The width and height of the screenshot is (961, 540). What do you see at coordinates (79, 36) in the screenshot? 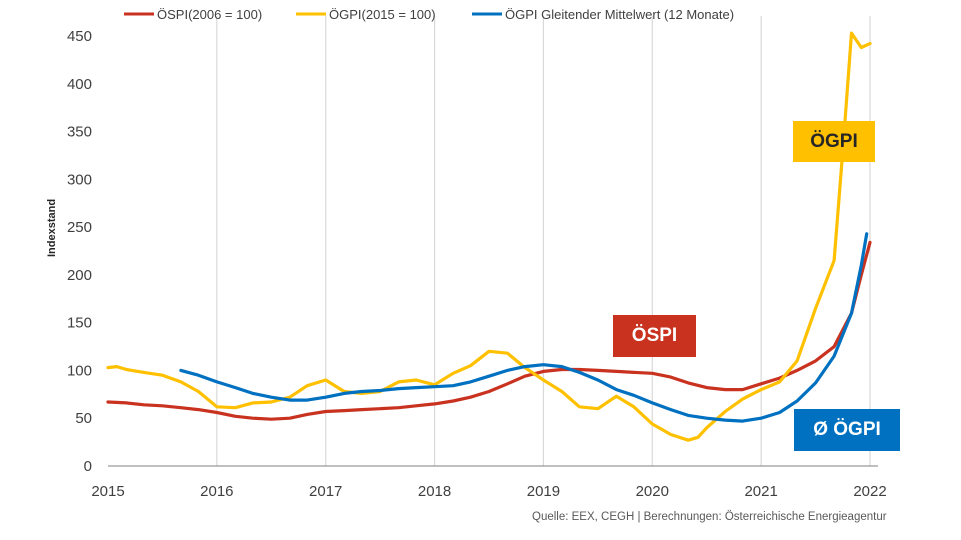
I see `y-tick-label: 450` at bounding box center [79, 36].